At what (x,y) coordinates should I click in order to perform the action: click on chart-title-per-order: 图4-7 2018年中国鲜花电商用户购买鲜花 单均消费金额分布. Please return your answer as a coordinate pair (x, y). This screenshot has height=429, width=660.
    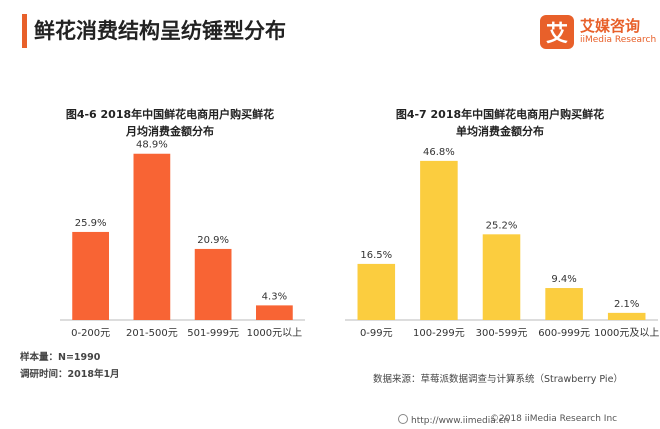
    Looking at the image, I should click on (500, 123).